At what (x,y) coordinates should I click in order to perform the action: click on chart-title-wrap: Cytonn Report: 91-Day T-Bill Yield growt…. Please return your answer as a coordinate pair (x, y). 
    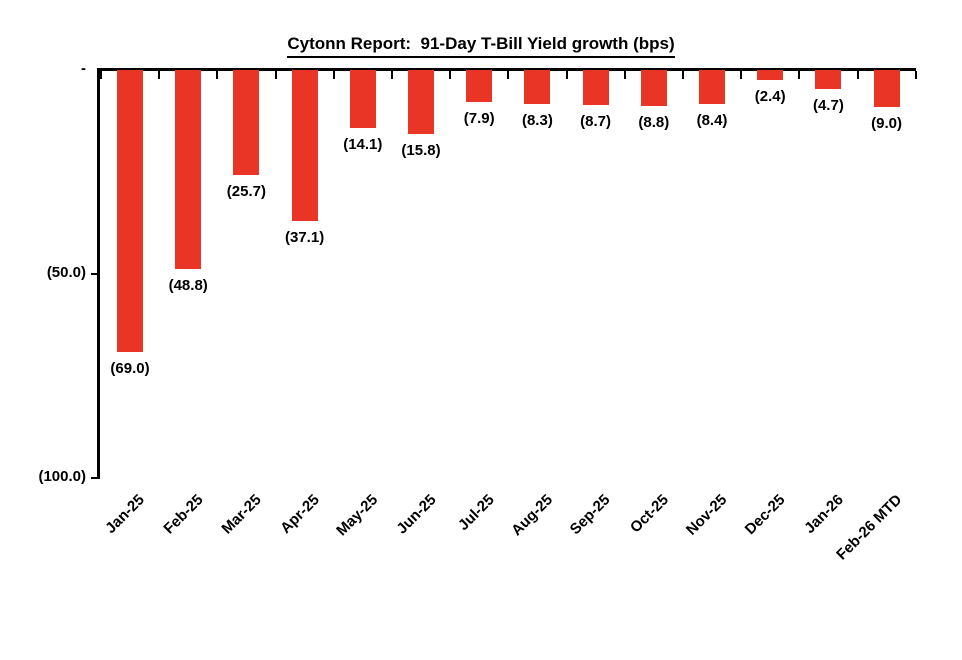
    Looking at the image, I should click on (481, 46).